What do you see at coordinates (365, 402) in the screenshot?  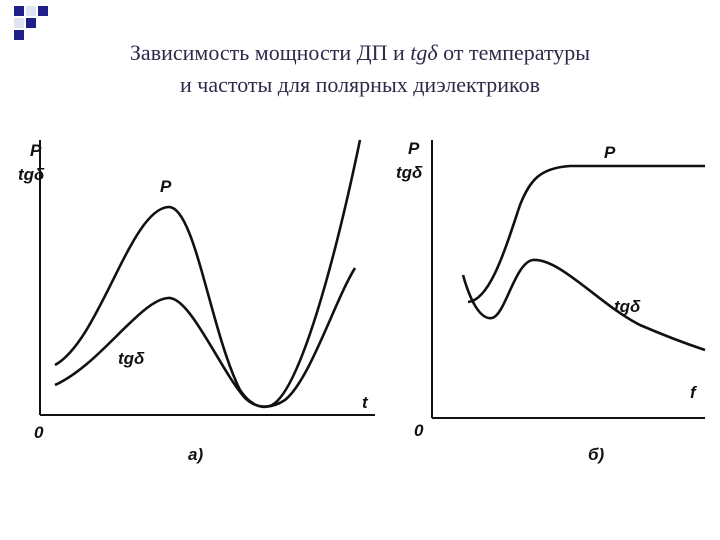 I see `x-label: t` at bounding box center [365, 402].